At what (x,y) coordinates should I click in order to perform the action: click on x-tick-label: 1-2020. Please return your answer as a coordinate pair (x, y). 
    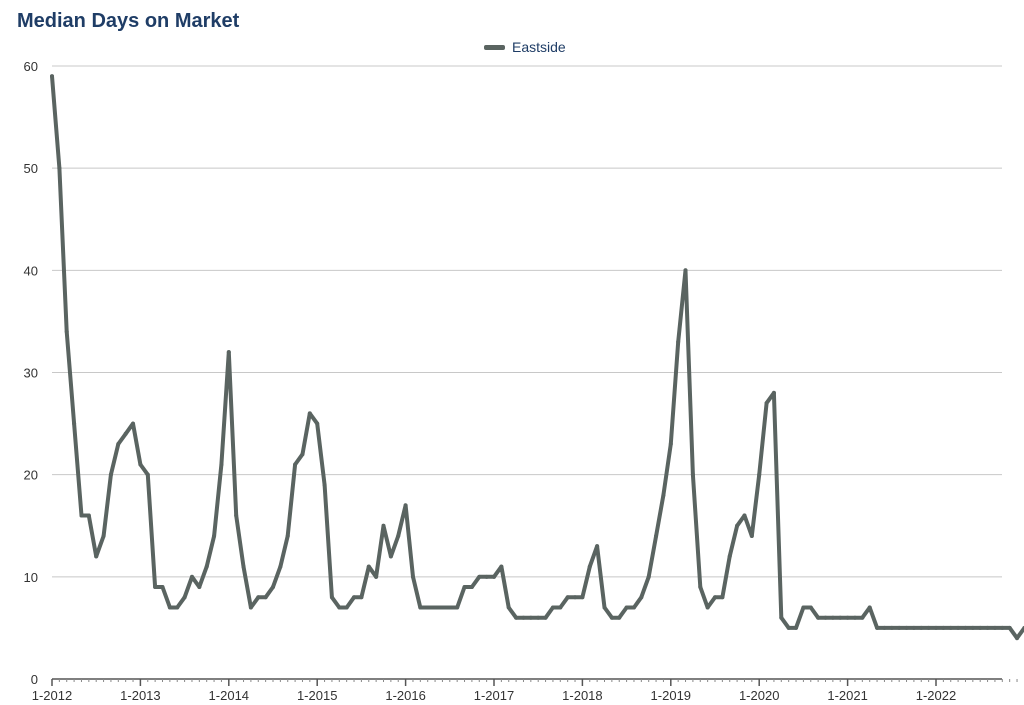
    Looking at the image, I should click on (759, 695).